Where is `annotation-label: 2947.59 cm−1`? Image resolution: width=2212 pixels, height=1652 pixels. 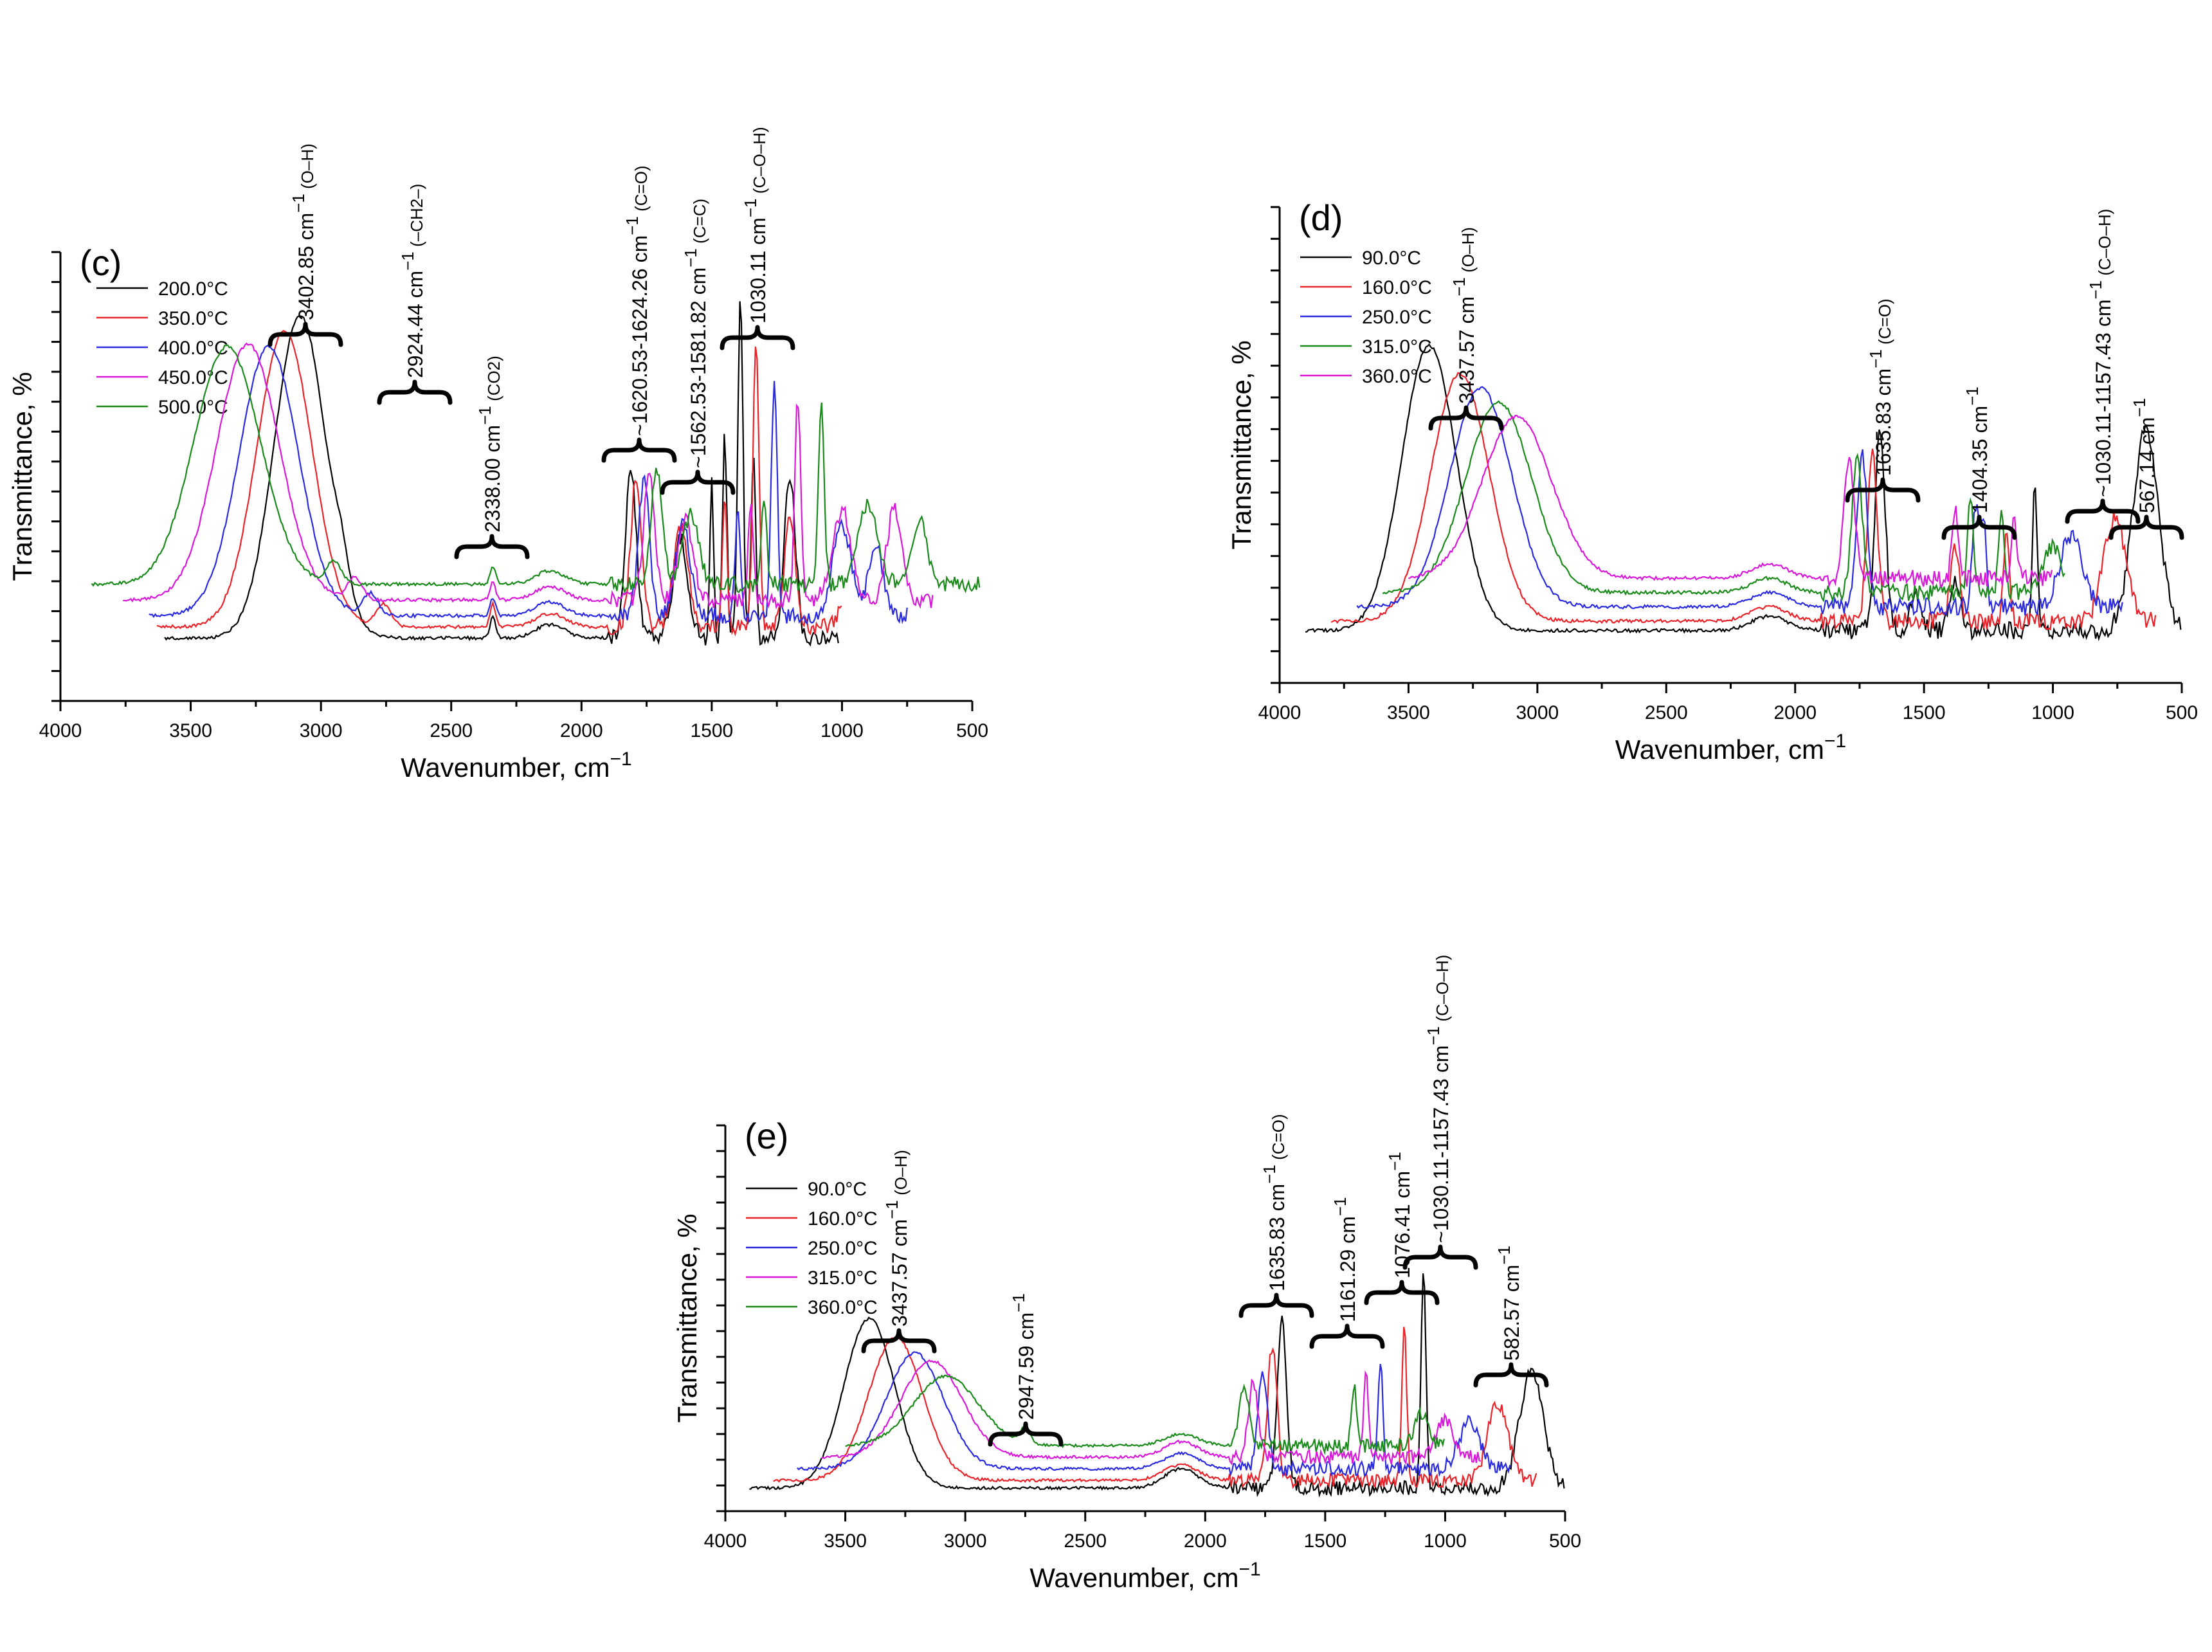
annotation-label: 2947.59 cm−1 is located at coordinates (1023, 1356).